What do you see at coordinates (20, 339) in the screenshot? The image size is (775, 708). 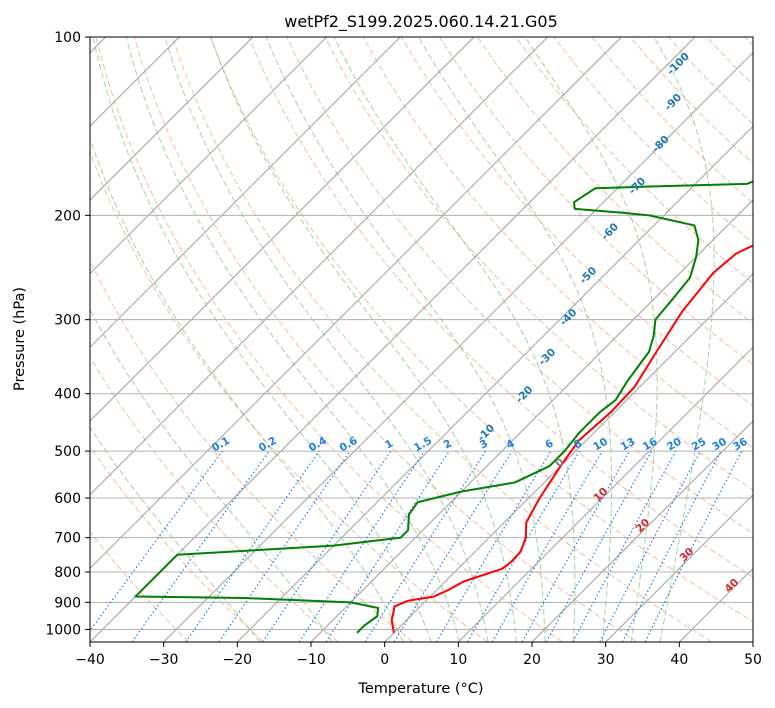 I see `y-axis-title: Pressure (hPa)` at bounding box center [20, 339].